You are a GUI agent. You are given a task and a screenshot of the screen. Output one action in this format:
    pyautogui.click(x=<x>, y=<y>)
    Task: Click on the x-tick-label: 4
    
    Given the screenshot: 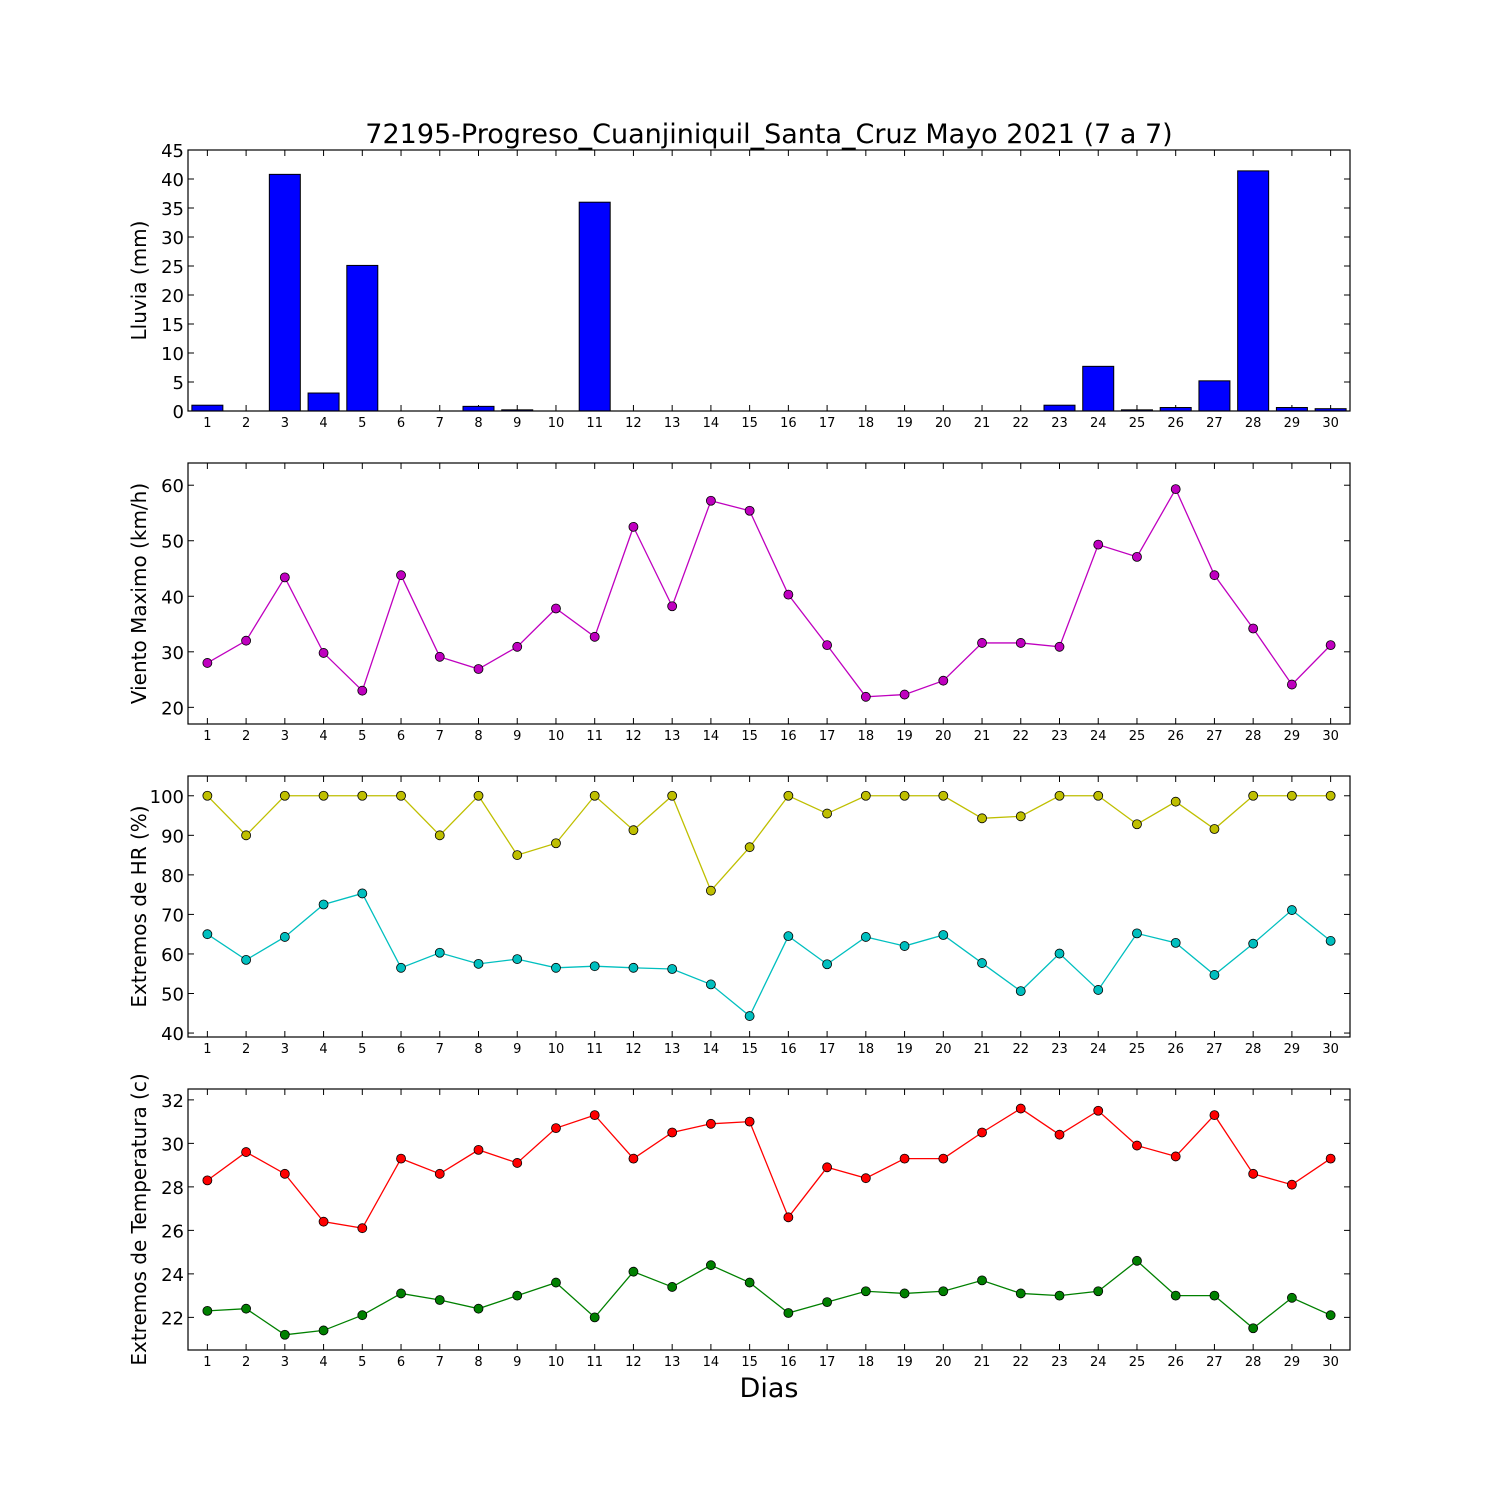 What is the action you would take?
    pyautogui.click(x=323, y=423)
    